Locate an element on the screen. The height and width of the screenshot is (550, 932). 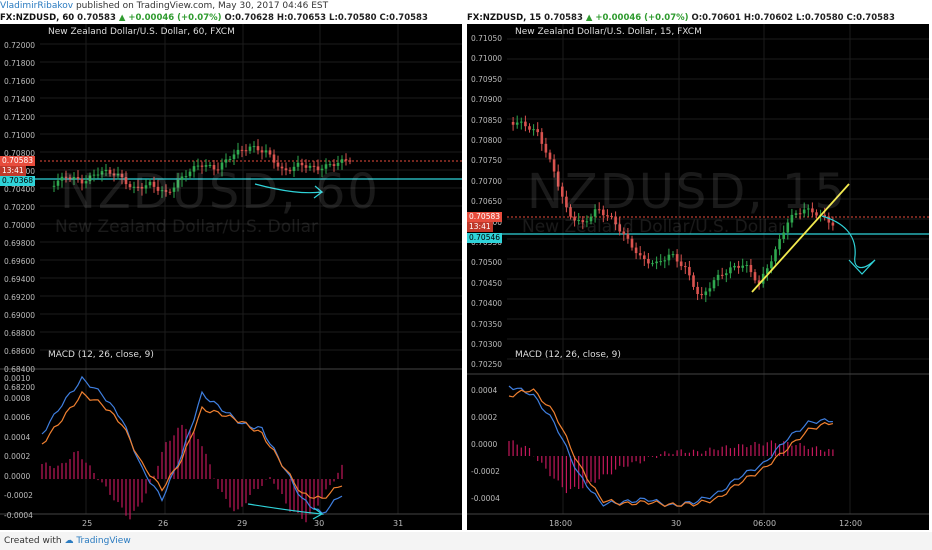
left-price-axis-label: 0.70000 is located at coordinates (20, 225).